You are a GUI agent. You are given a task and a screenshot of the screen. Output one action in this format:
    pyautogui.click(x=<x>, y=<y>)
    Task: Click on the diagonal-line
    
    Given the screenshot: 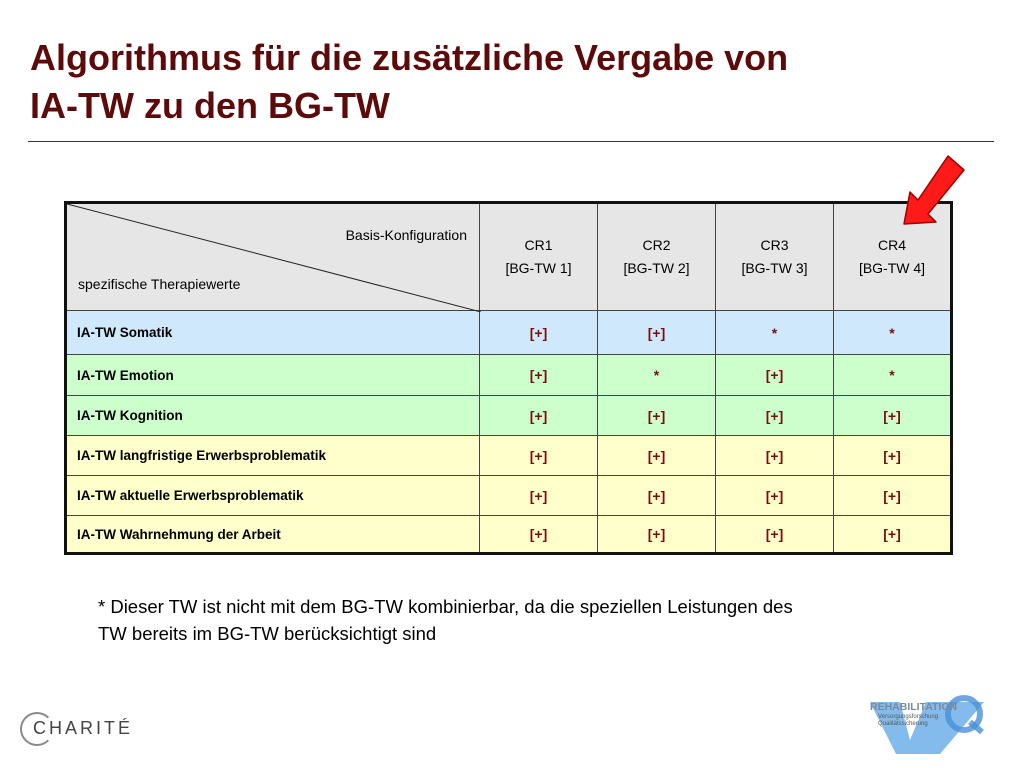 What is the action you would take?
    pyautogui.click(x=274, y=258)
    